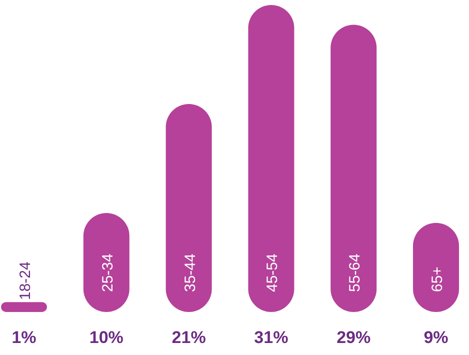 This screenshot has height=355, width=469. Describe the element at coordinates (273, 273) in the screenshot. I see `x-tick-label: 45-54` at that location.